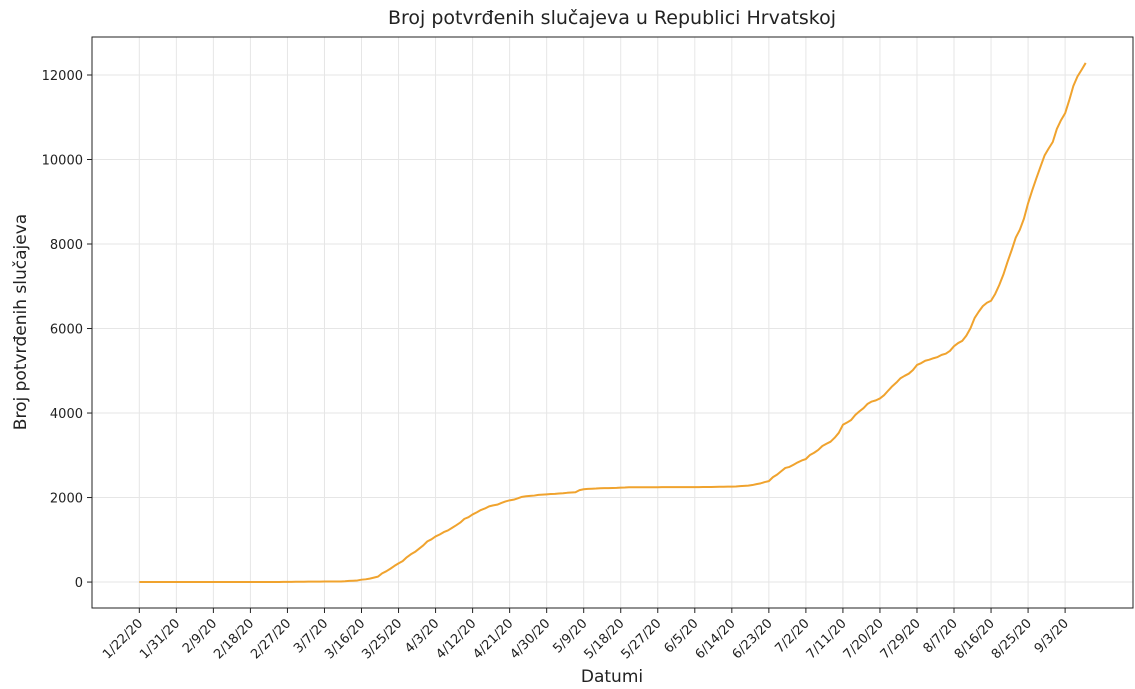  Describe the element at coordinates (605, 639) in the screenshot. I see `x-tick-label: 5/18/20` at that location.